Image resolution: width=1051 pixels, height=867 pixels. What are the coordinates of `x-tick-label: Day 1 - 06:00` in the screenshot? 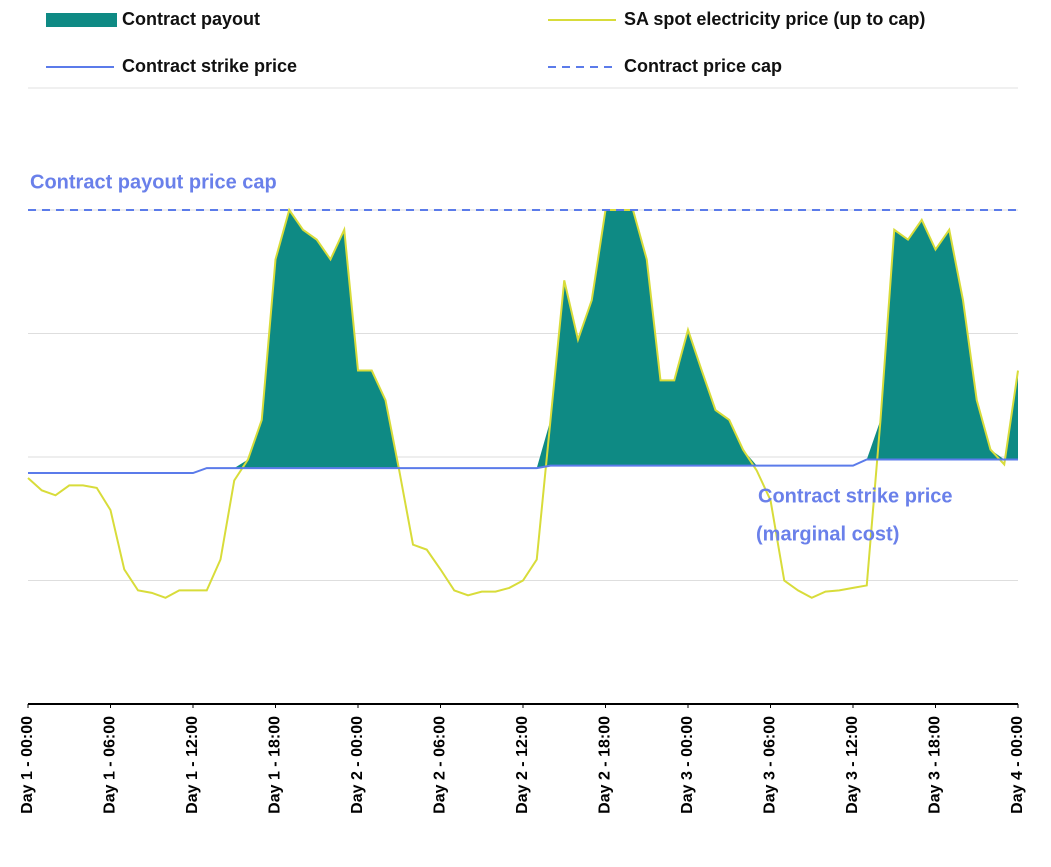 It's located at (110, 765).